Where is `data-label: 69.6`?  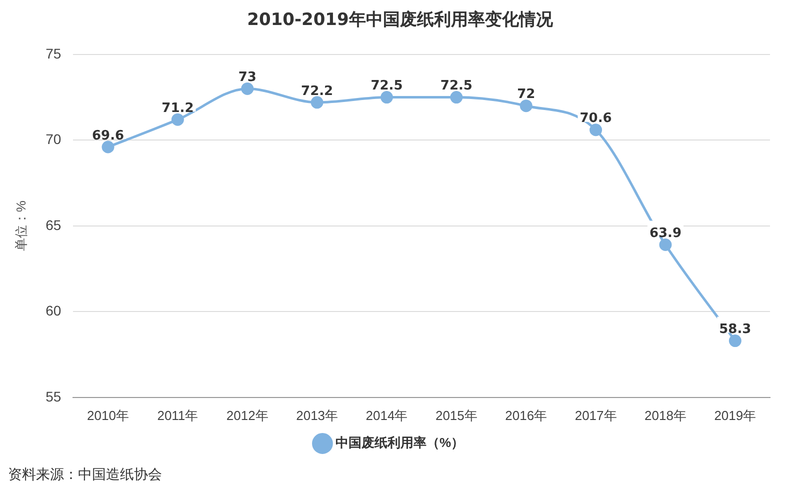
data-label: 69.6 is located at coordinates (108, 136).